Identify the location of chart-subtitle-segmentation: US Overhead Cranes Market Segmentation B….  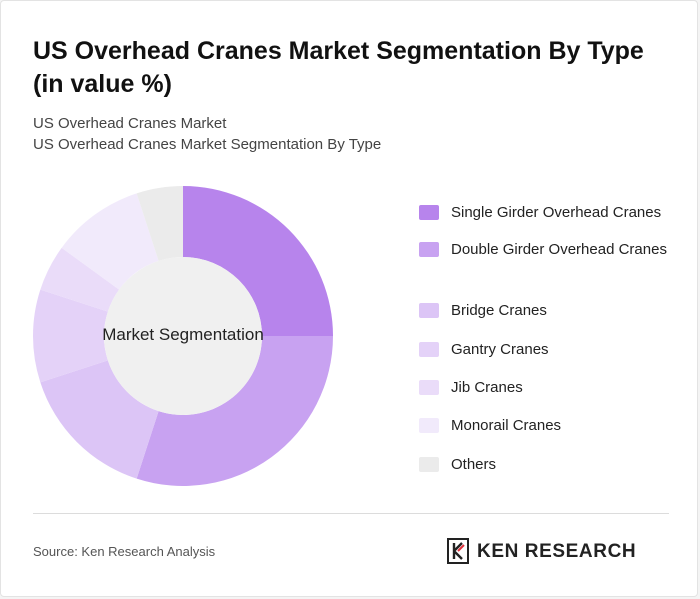
(207, 144).